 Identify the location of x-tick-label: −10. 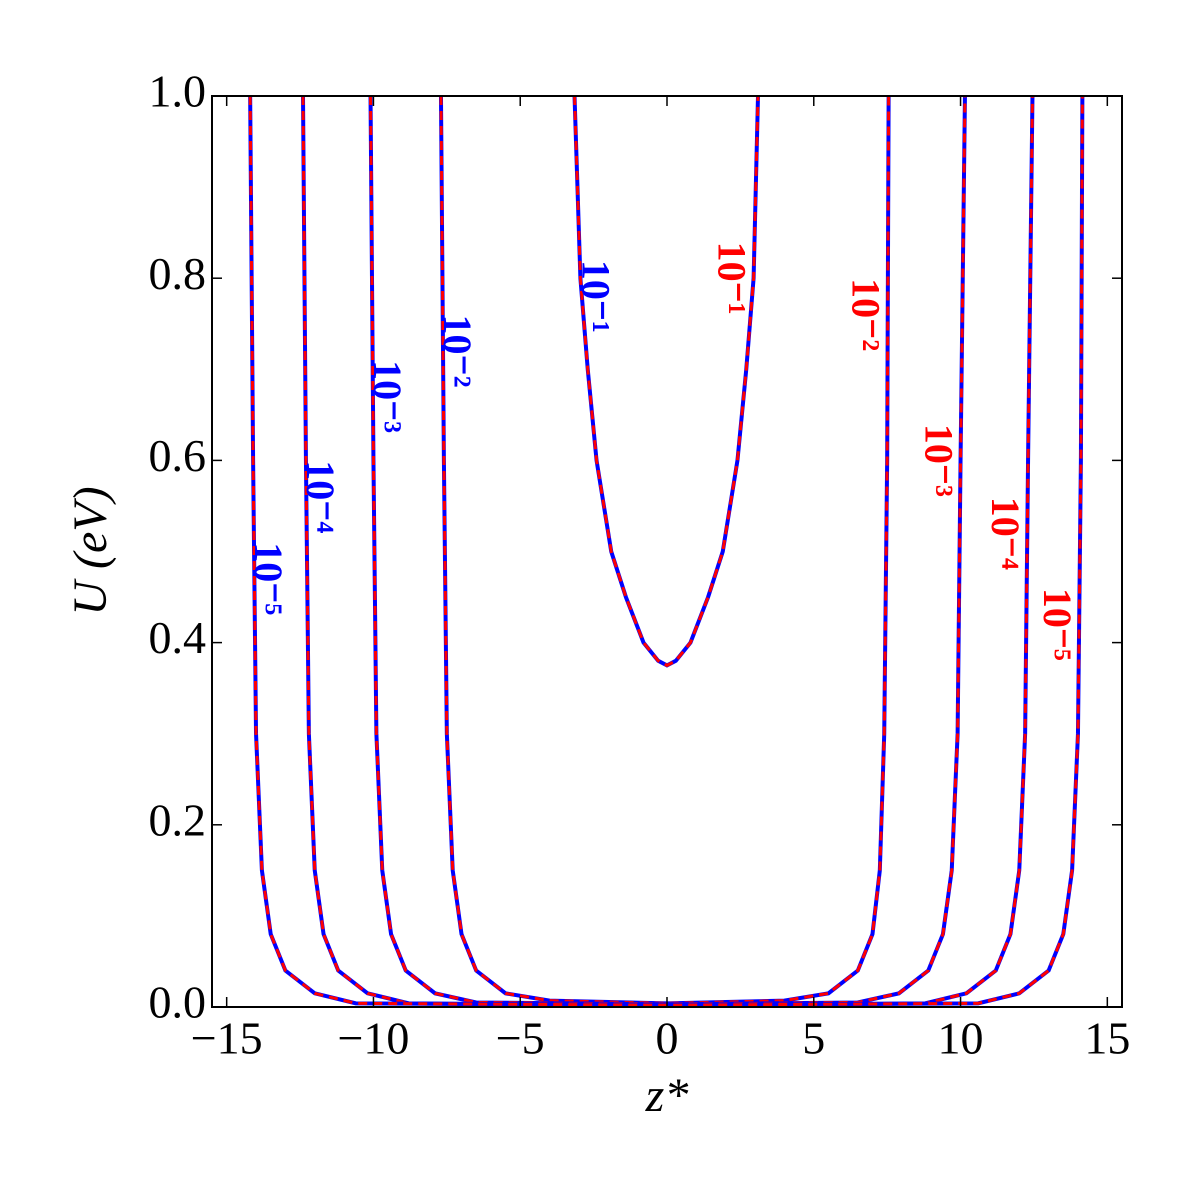
(373, 1038).